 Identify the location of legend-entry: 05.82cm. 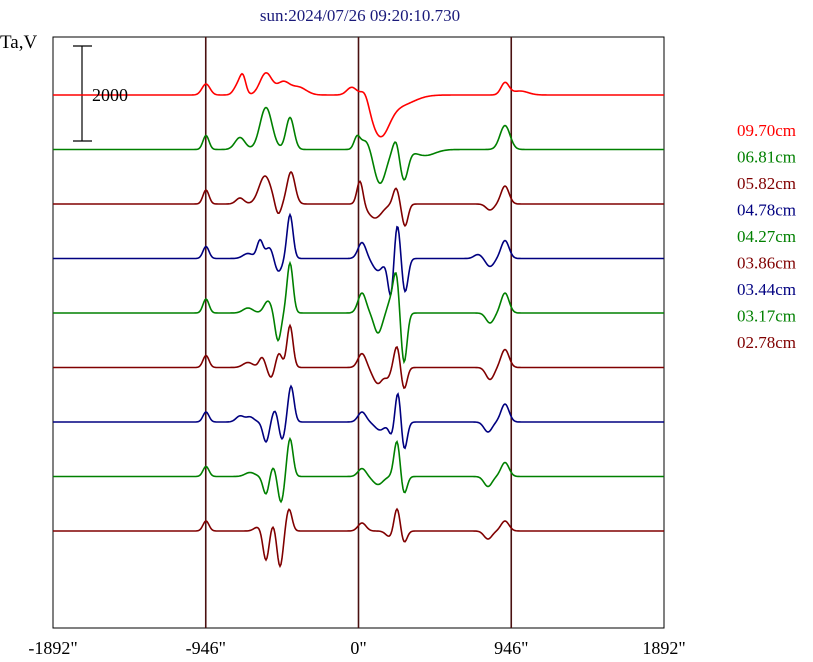
(766, 183).